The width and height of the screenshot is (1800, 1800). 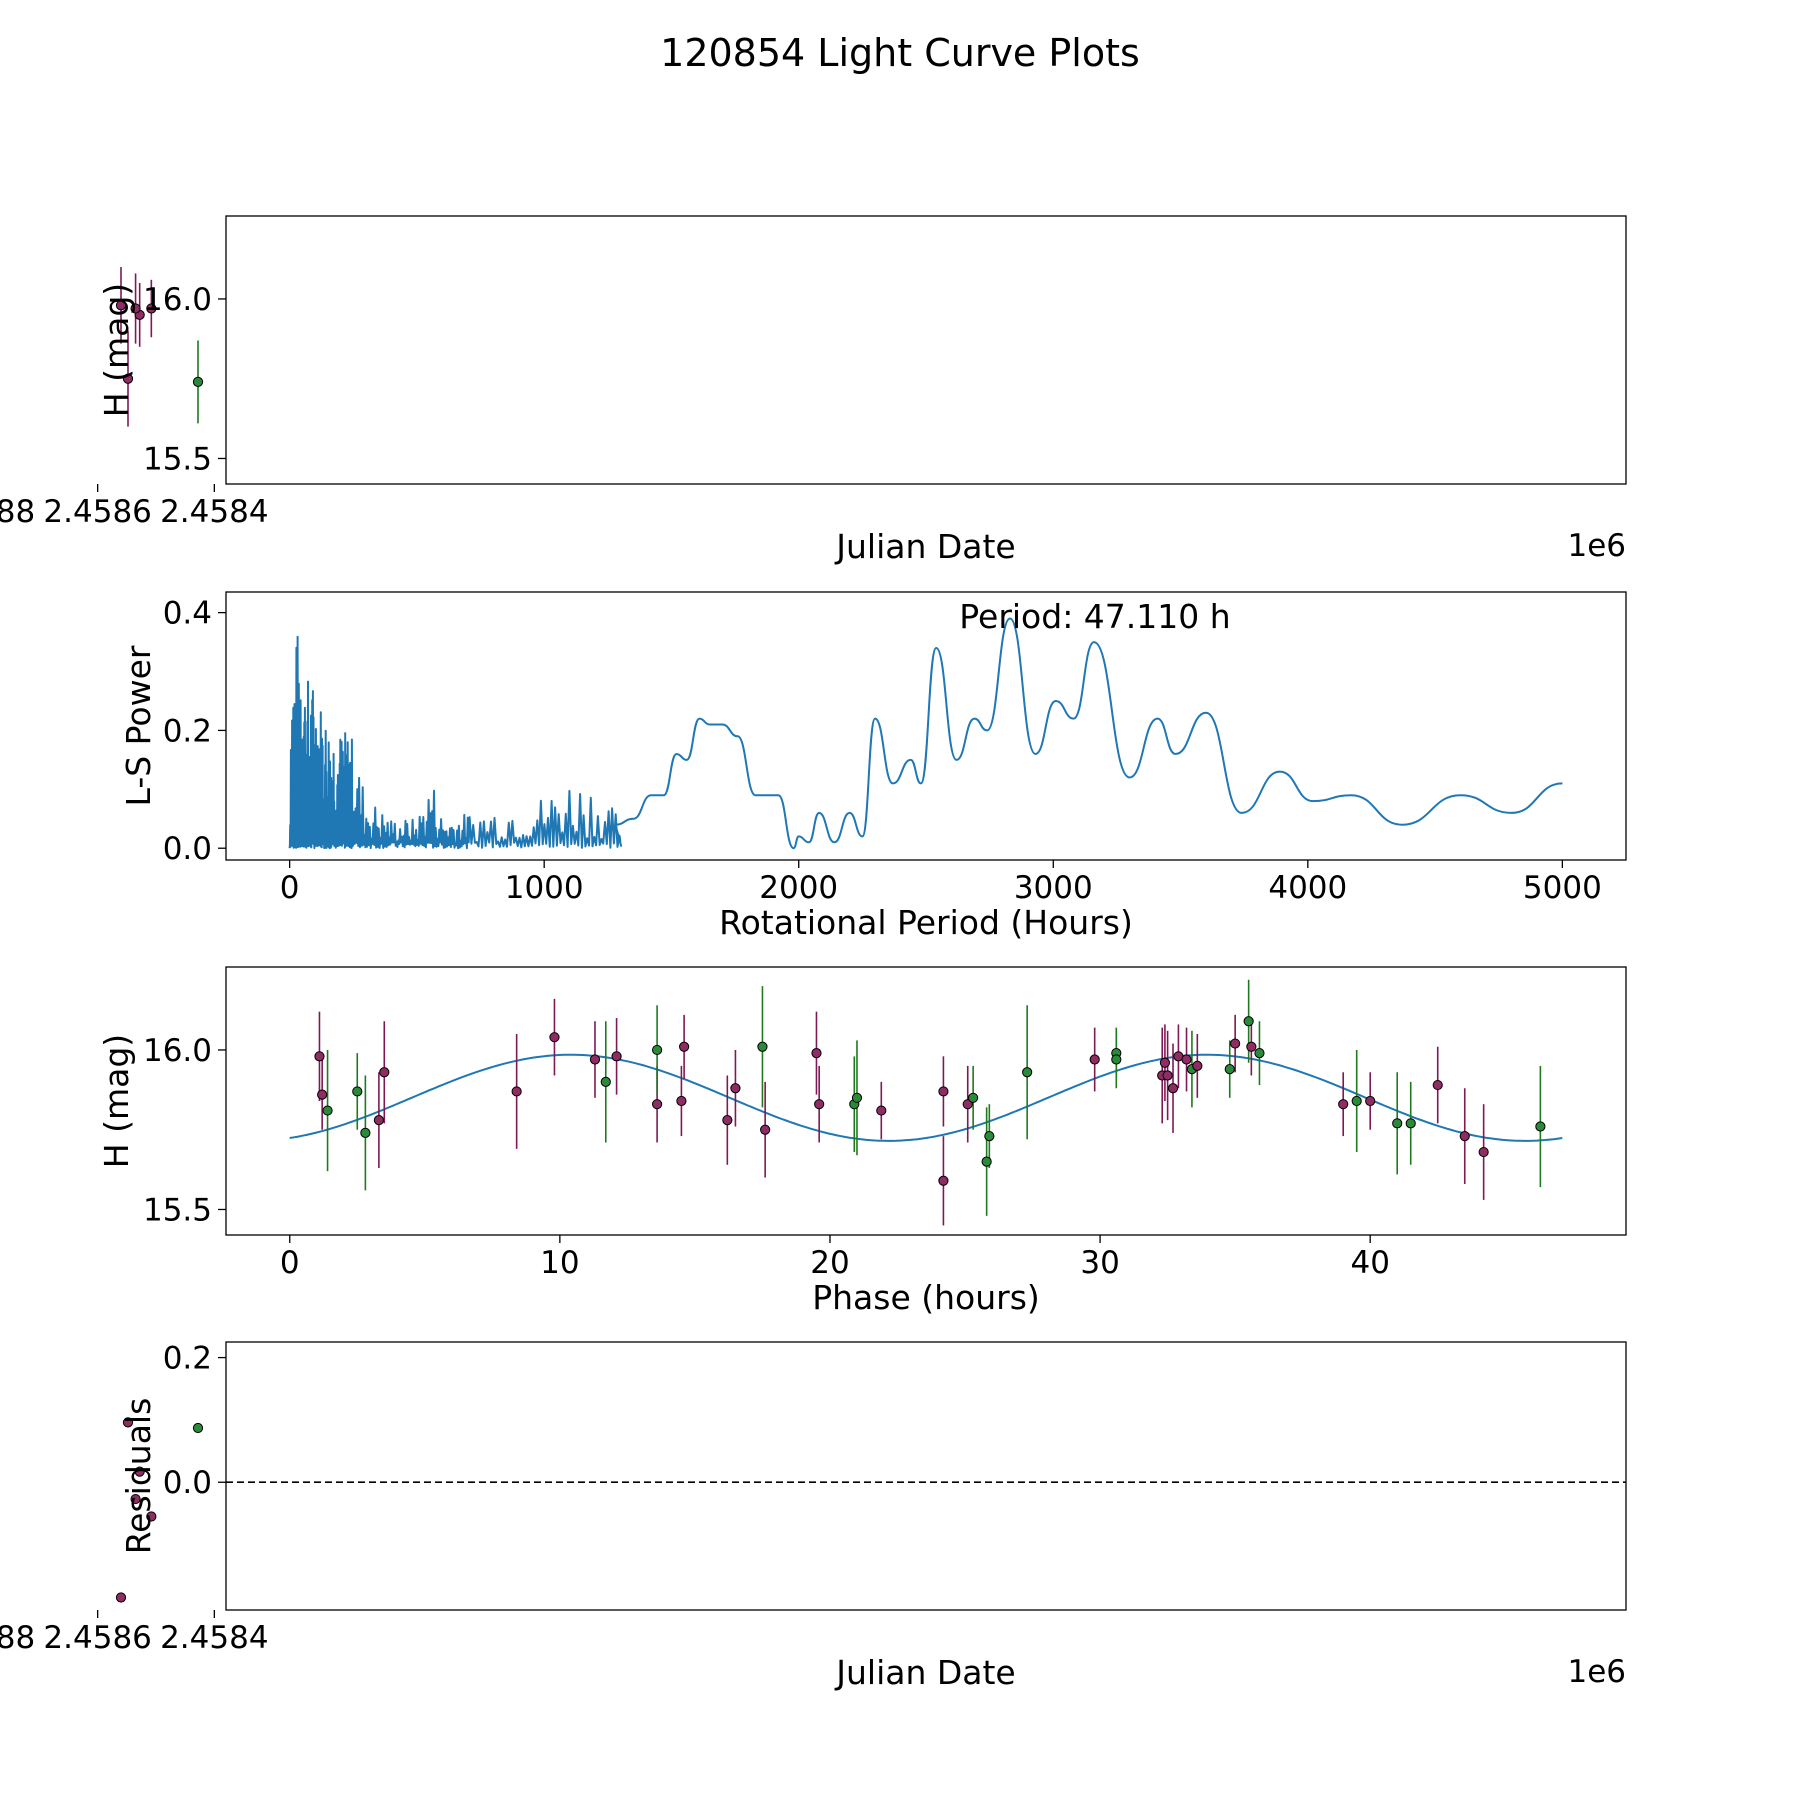 What do you see at coordinates (1596, 546) in the screenshot?
I see `lightcurve-x-offset: 1e6` at bounding box center [1596, 546].